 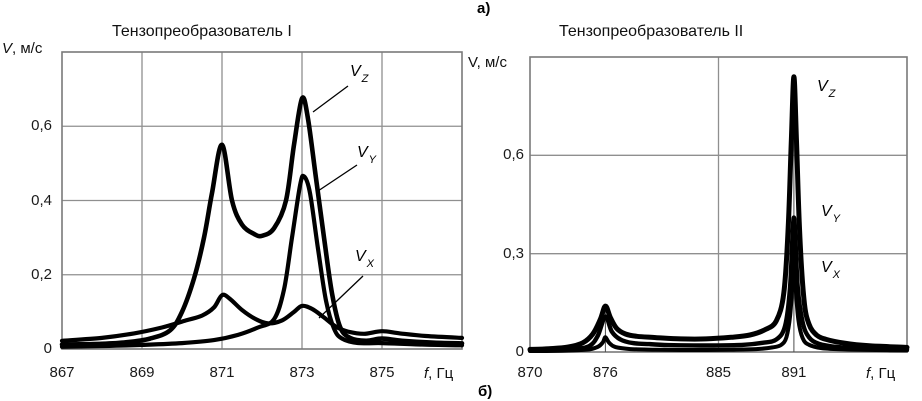 I want to click on y-tick-label: 0,2, so click(x=41, y=274).